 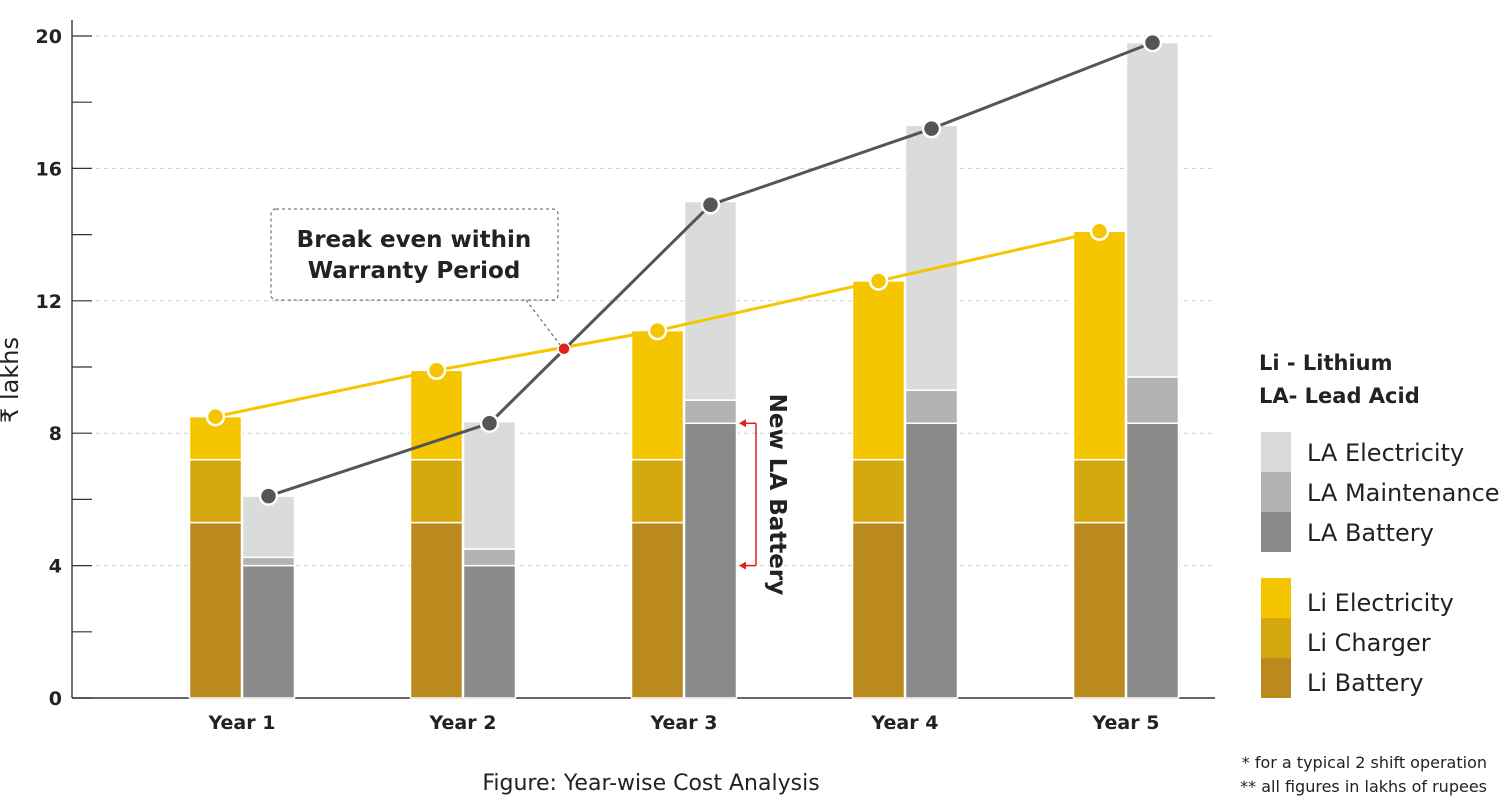 What do you see at coordinates (55, 434) in the screenshot?
I see `y-tick-label: 8` at bounding box center [55, 434].